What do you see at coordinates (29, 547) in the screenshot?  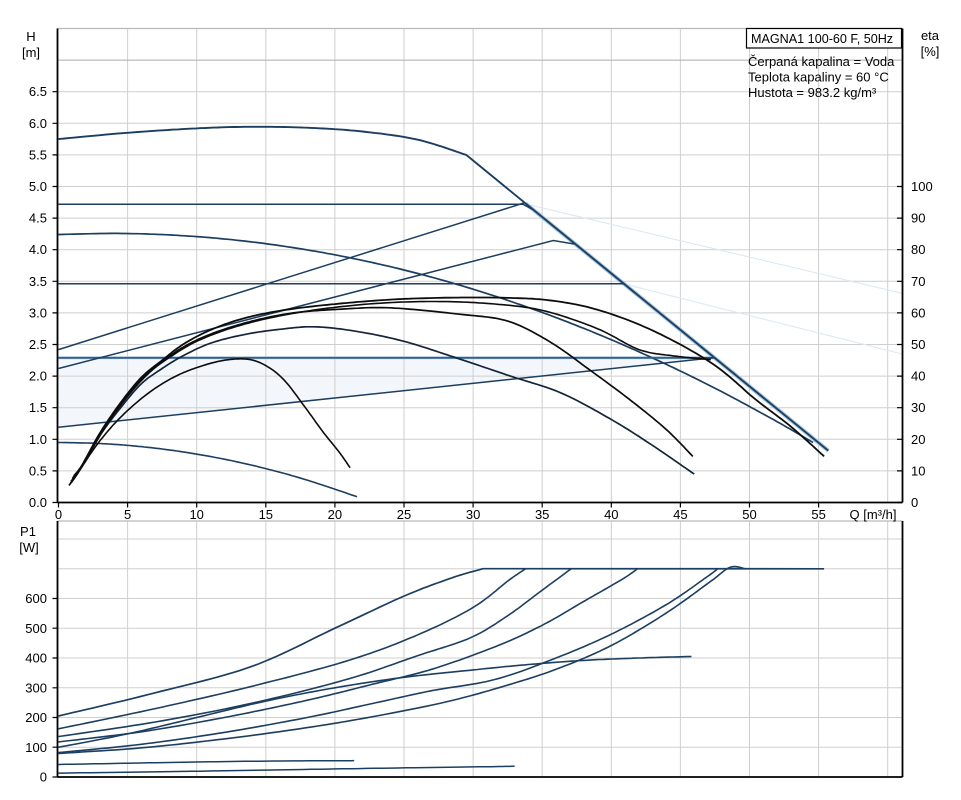 I see `svg-text: [W]` at bounding box center [29, 547].